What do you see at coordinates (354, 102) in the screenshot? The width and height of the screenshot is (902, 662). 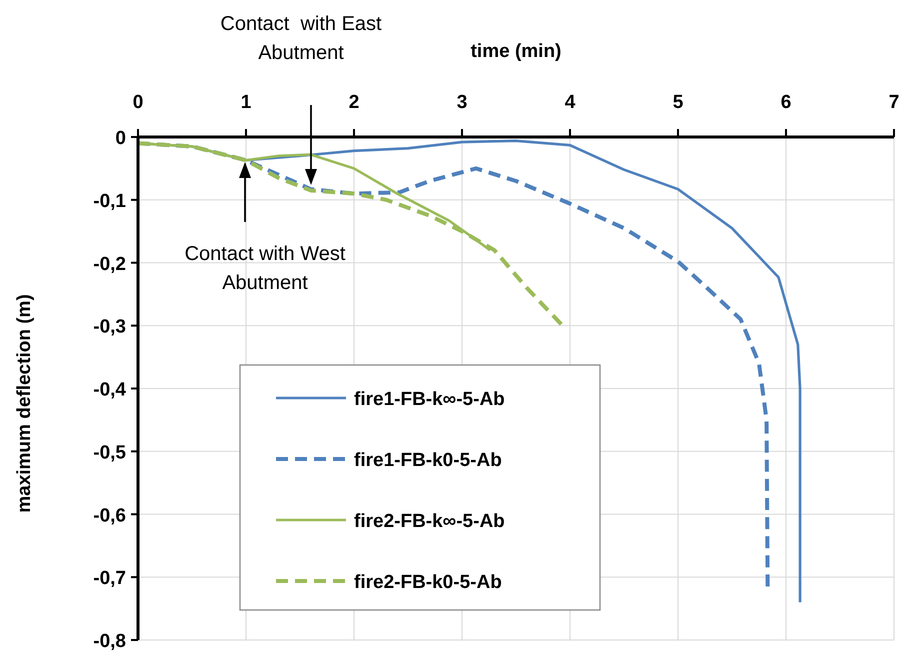 I see `x-tick-label: 2` at bounding box center [354, 102].